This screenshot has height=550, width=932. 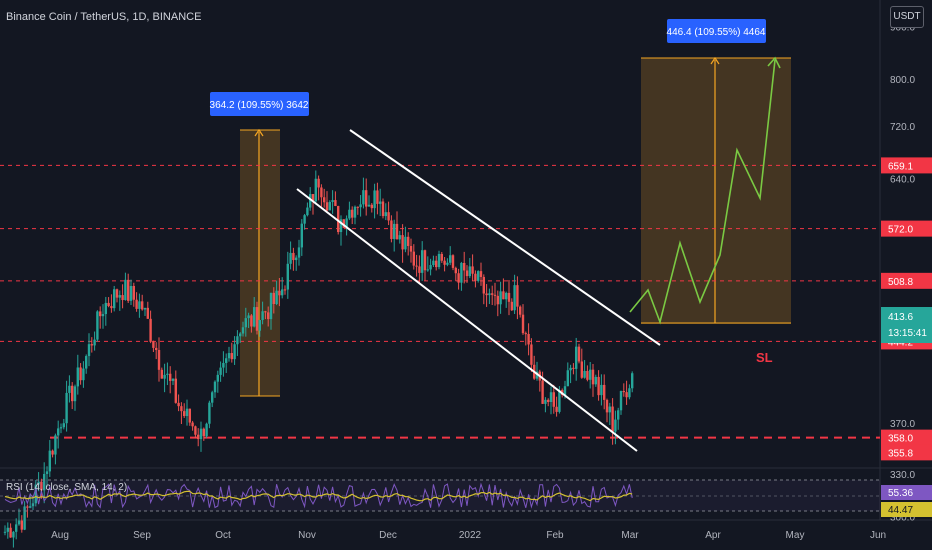 What do you see at coordinates (67, 487) in the screenshot?
I see `rsi-label: RSI (14, close, SMA, 14, 2)` at bounding box center [67, 487].